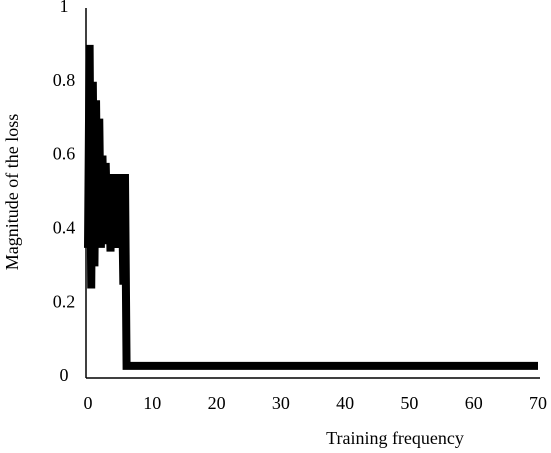  What do you see at coordinates (64, 228) in the screenshot?
I see `y-tick-label: 0.4` at bounding box center [64, 228].